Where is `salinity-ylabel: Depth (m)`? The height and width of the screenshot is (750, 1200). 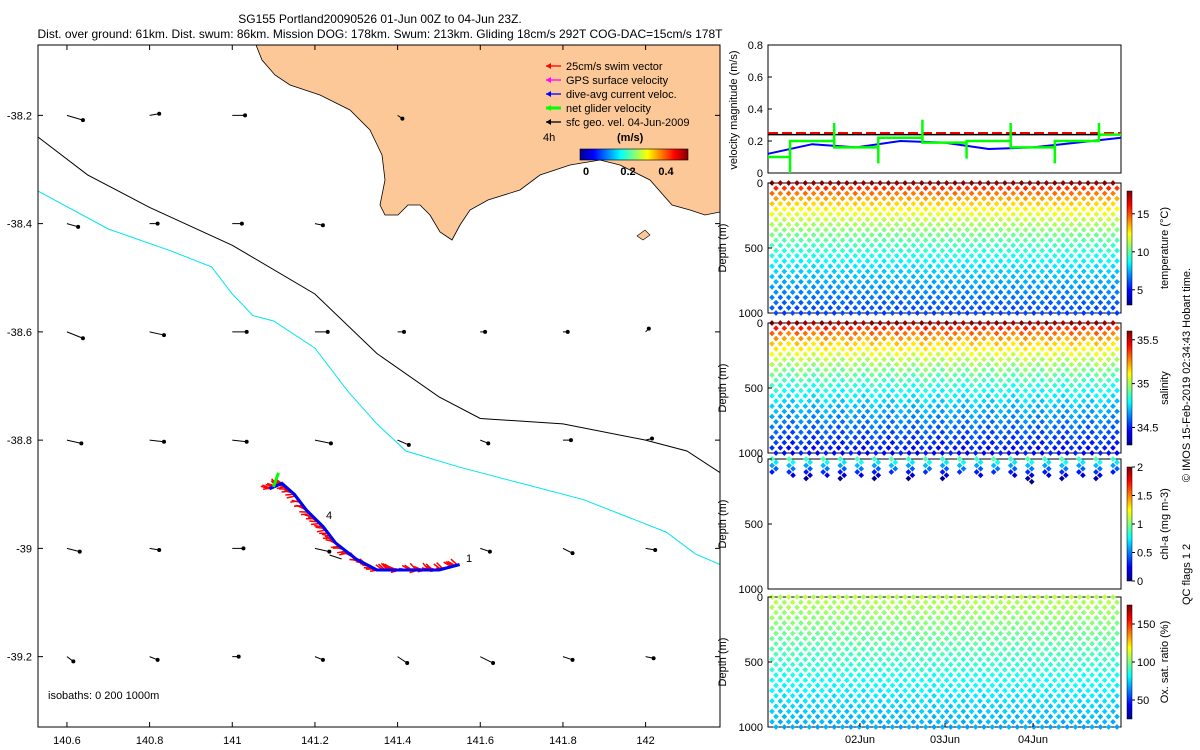
salinity-ylabel: Depth (m) is located at coordinates (723, 388).